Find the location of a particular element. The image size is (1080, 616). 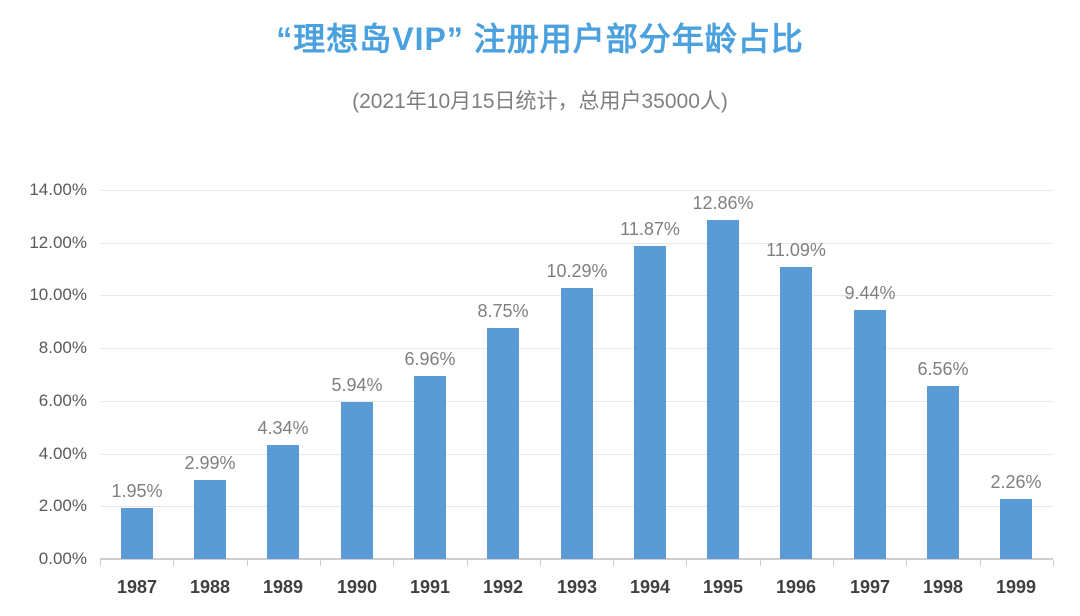

x-axis-category-label: 1995 is located at coordinates (723, 587).